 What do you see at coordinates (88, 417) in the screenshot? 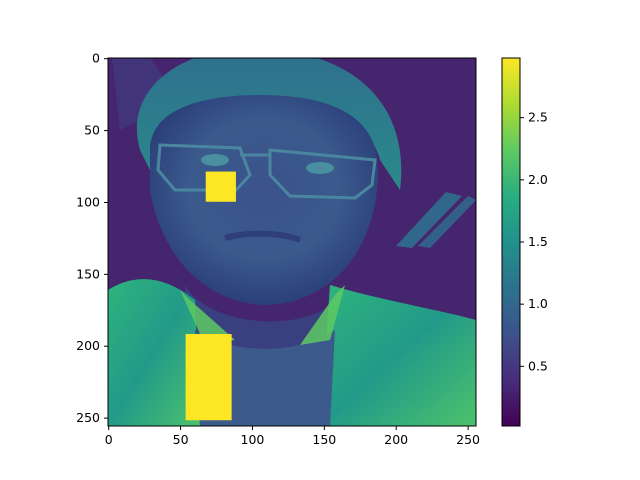
I see `y-tick-label: 250` at bounding box center [88, 417].